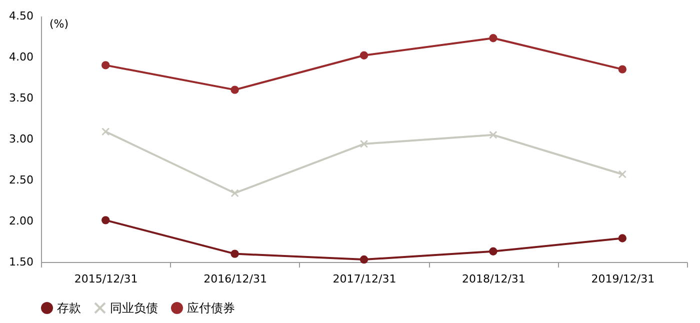 The width and height of the screenshot is (700, 323). Describe the element at coordinates (21, 57) in the screenshot. I see `y-tick-label: 4.00` at that location.